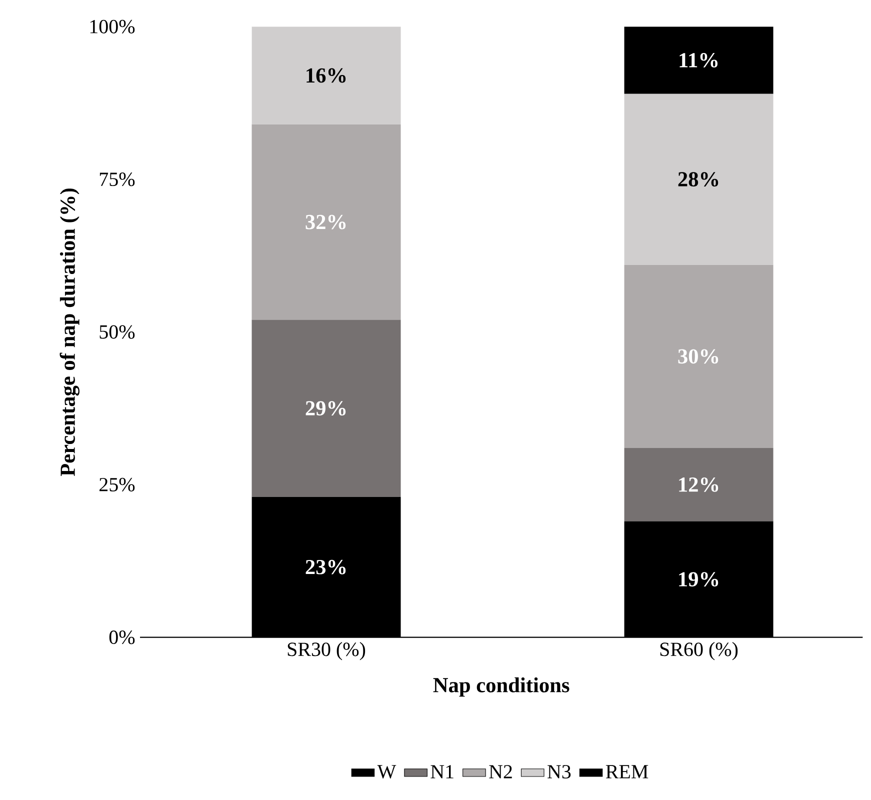 The image size is (871, 800). I want to click on legend-label: W, so click(386, 772).